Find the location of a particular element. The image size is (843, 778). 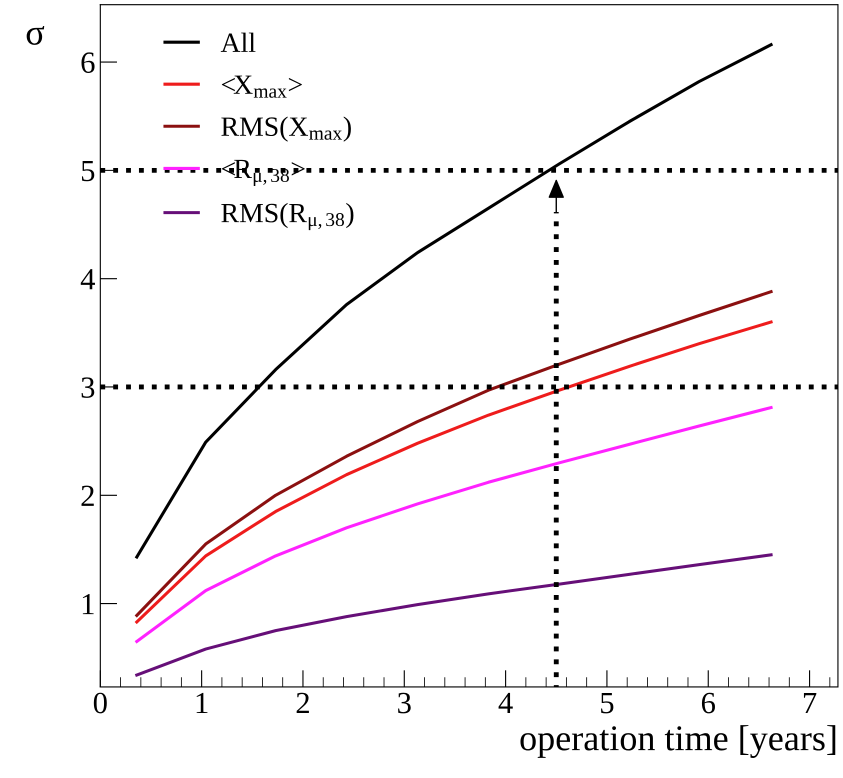

x-tick-label: 5 is located at coordinates (607, 703).